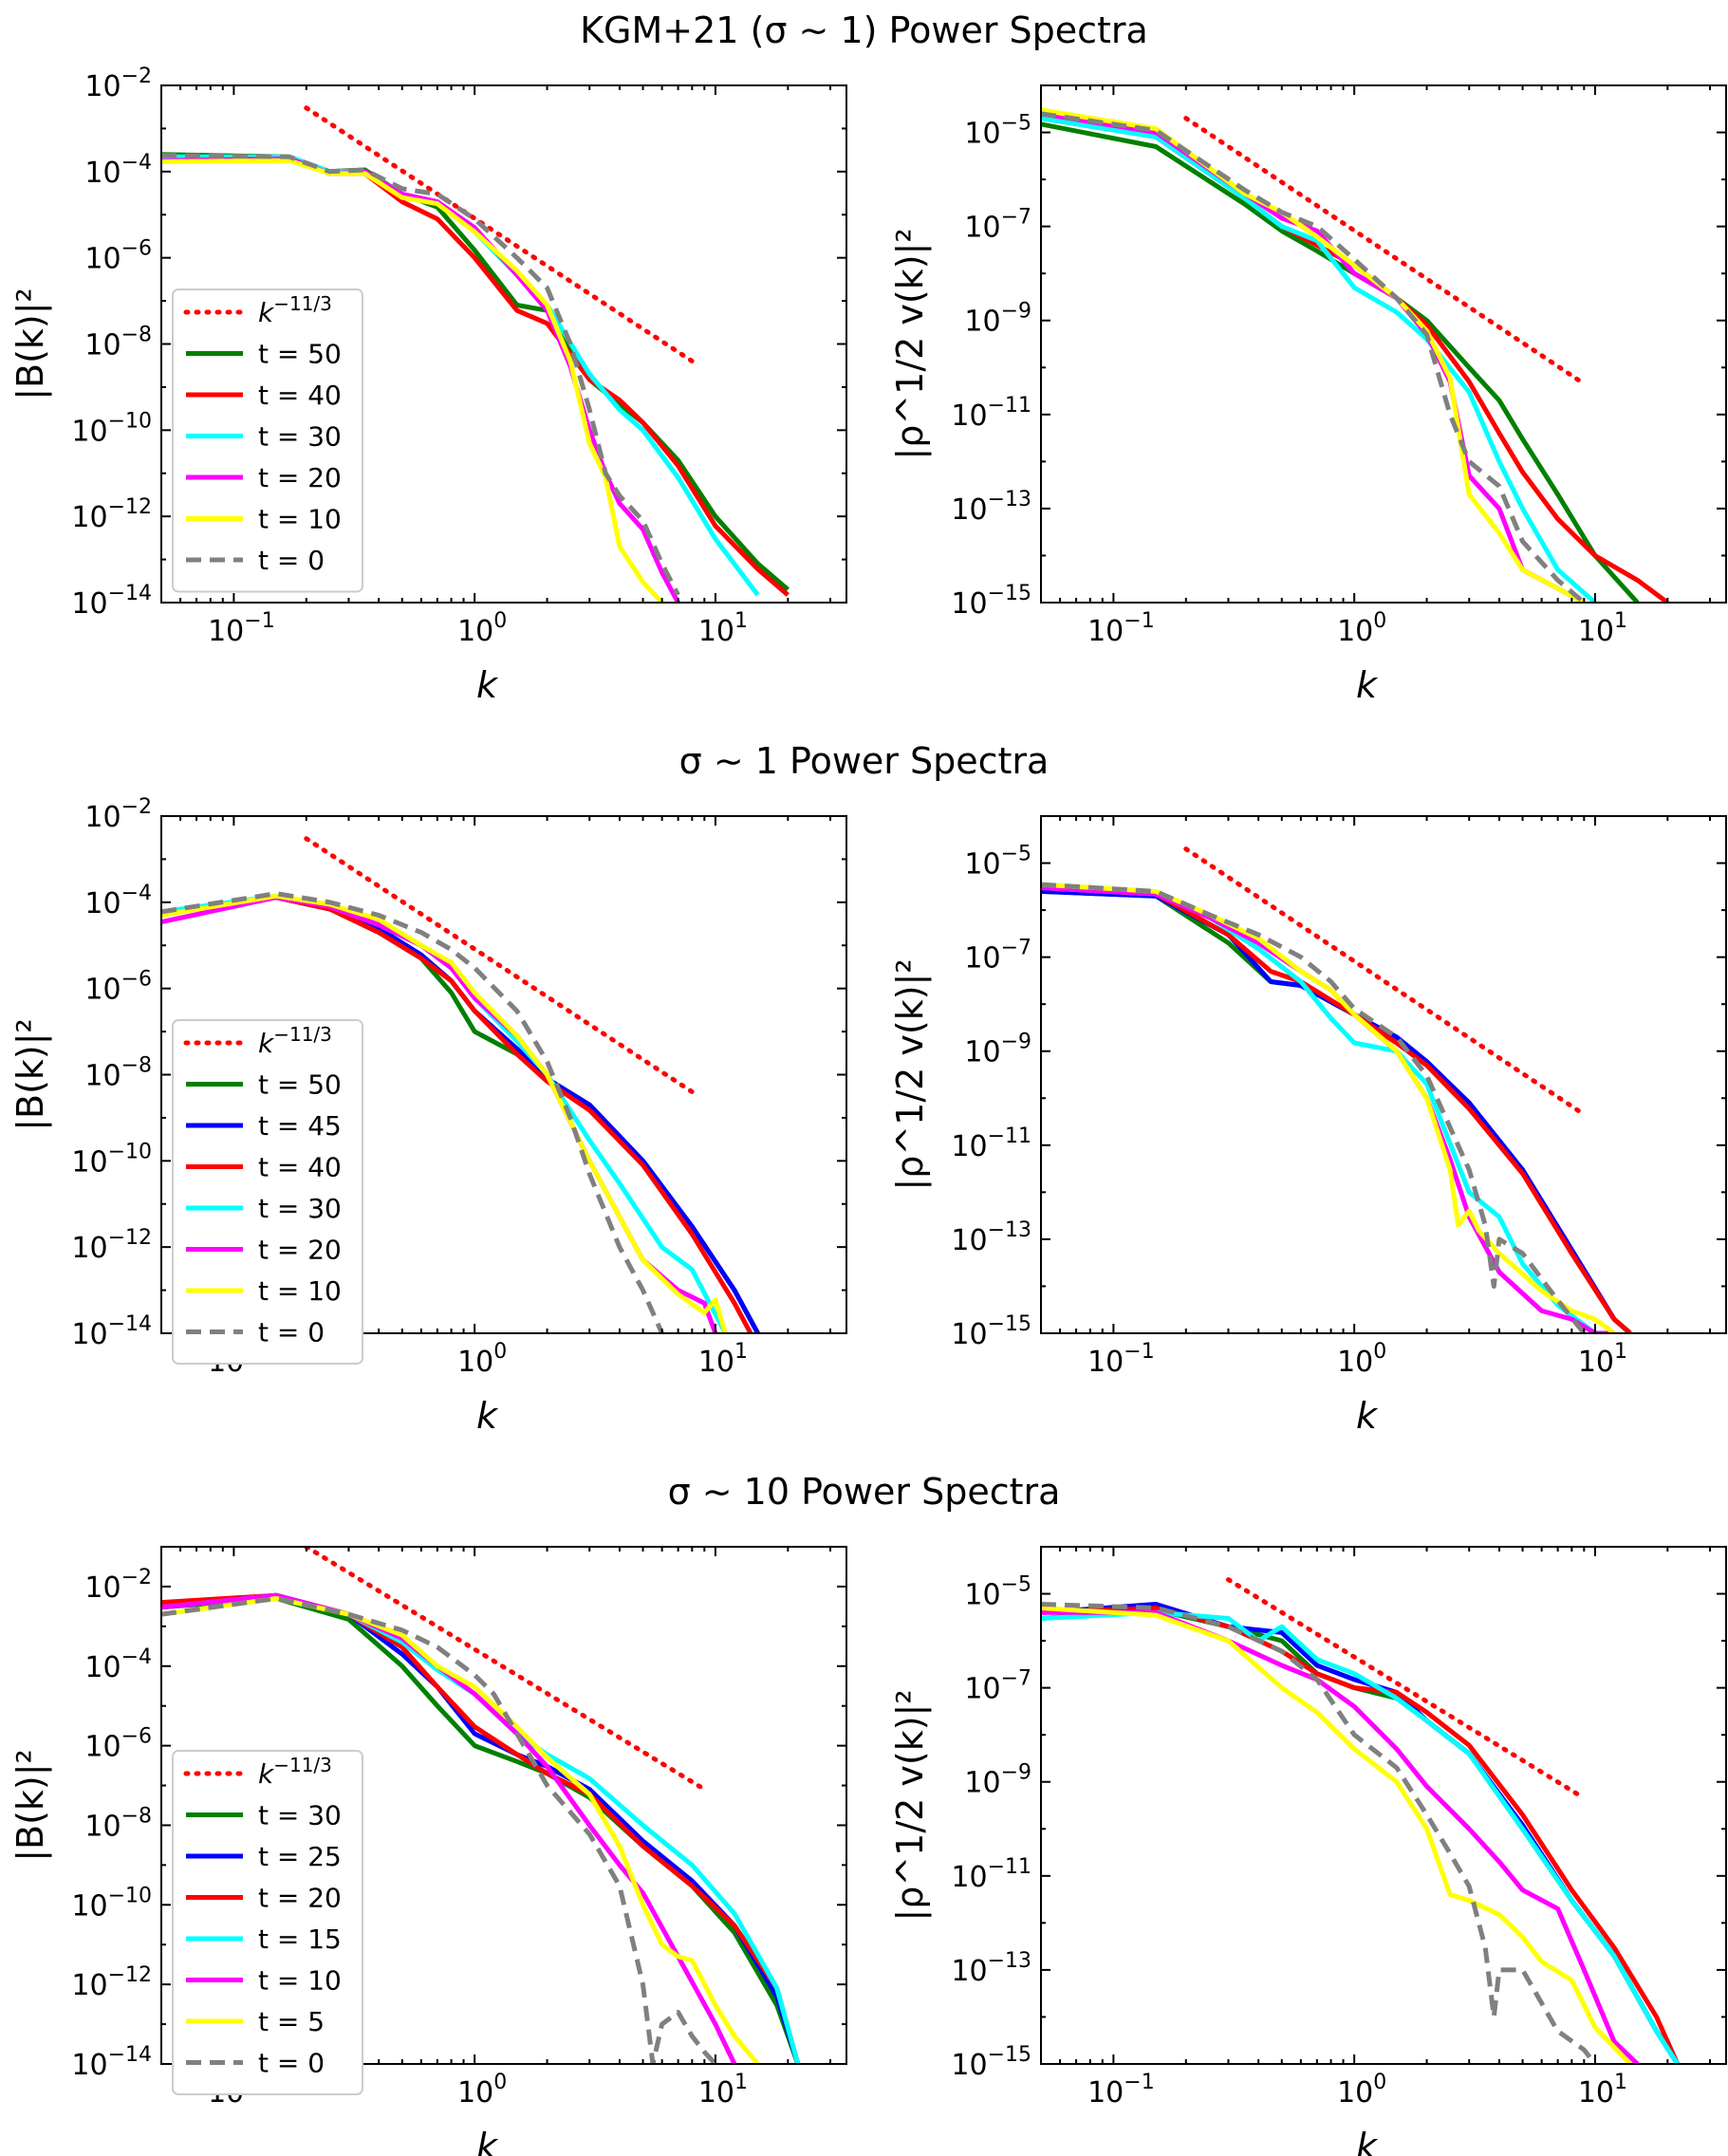  I want to click on series-line-t50, so click(1336, 1110).